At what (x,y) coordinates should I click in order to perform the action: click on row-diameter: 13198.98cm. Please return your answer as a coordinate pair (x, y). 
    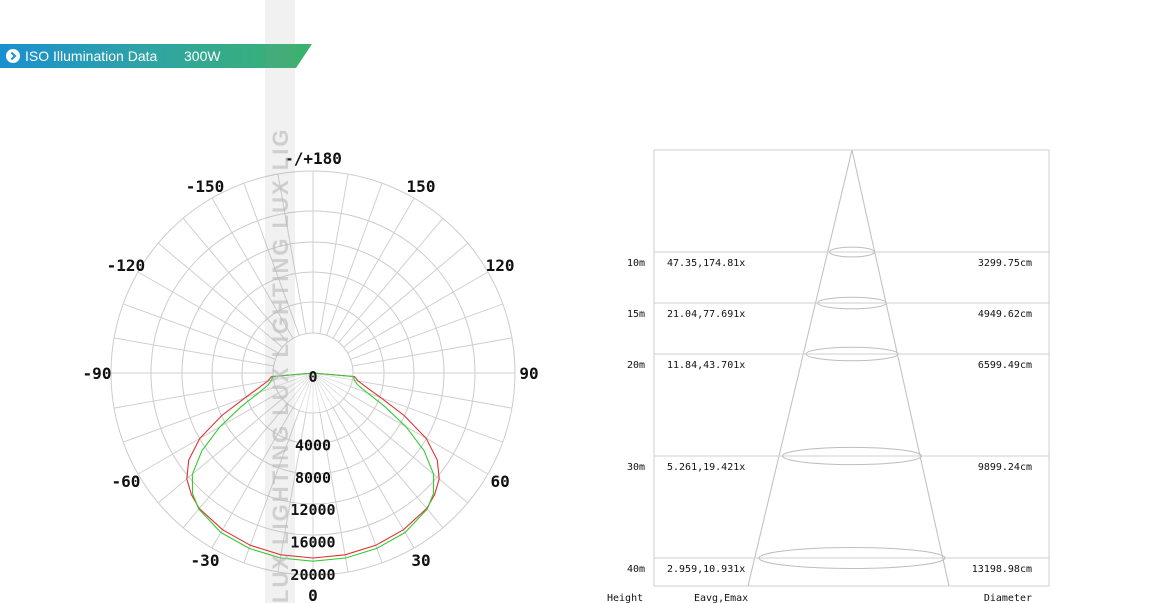
    Looking at the image, I should click on (1002, 569).